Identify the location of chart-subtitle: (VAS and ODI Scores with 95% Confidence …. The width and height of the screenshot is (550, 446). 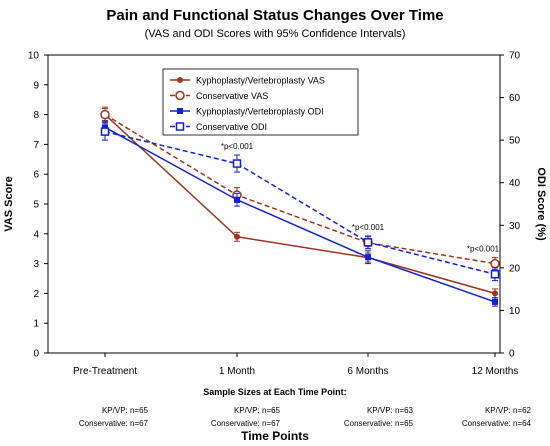
(275, 34).